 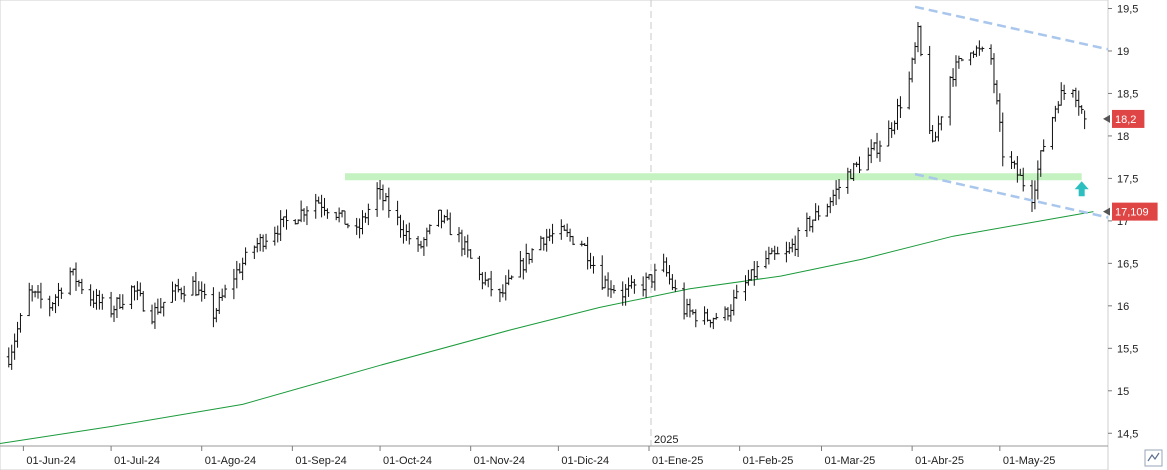 I want to click on x-tick-label: 01-Ene-25, so click(x=677, y=461).